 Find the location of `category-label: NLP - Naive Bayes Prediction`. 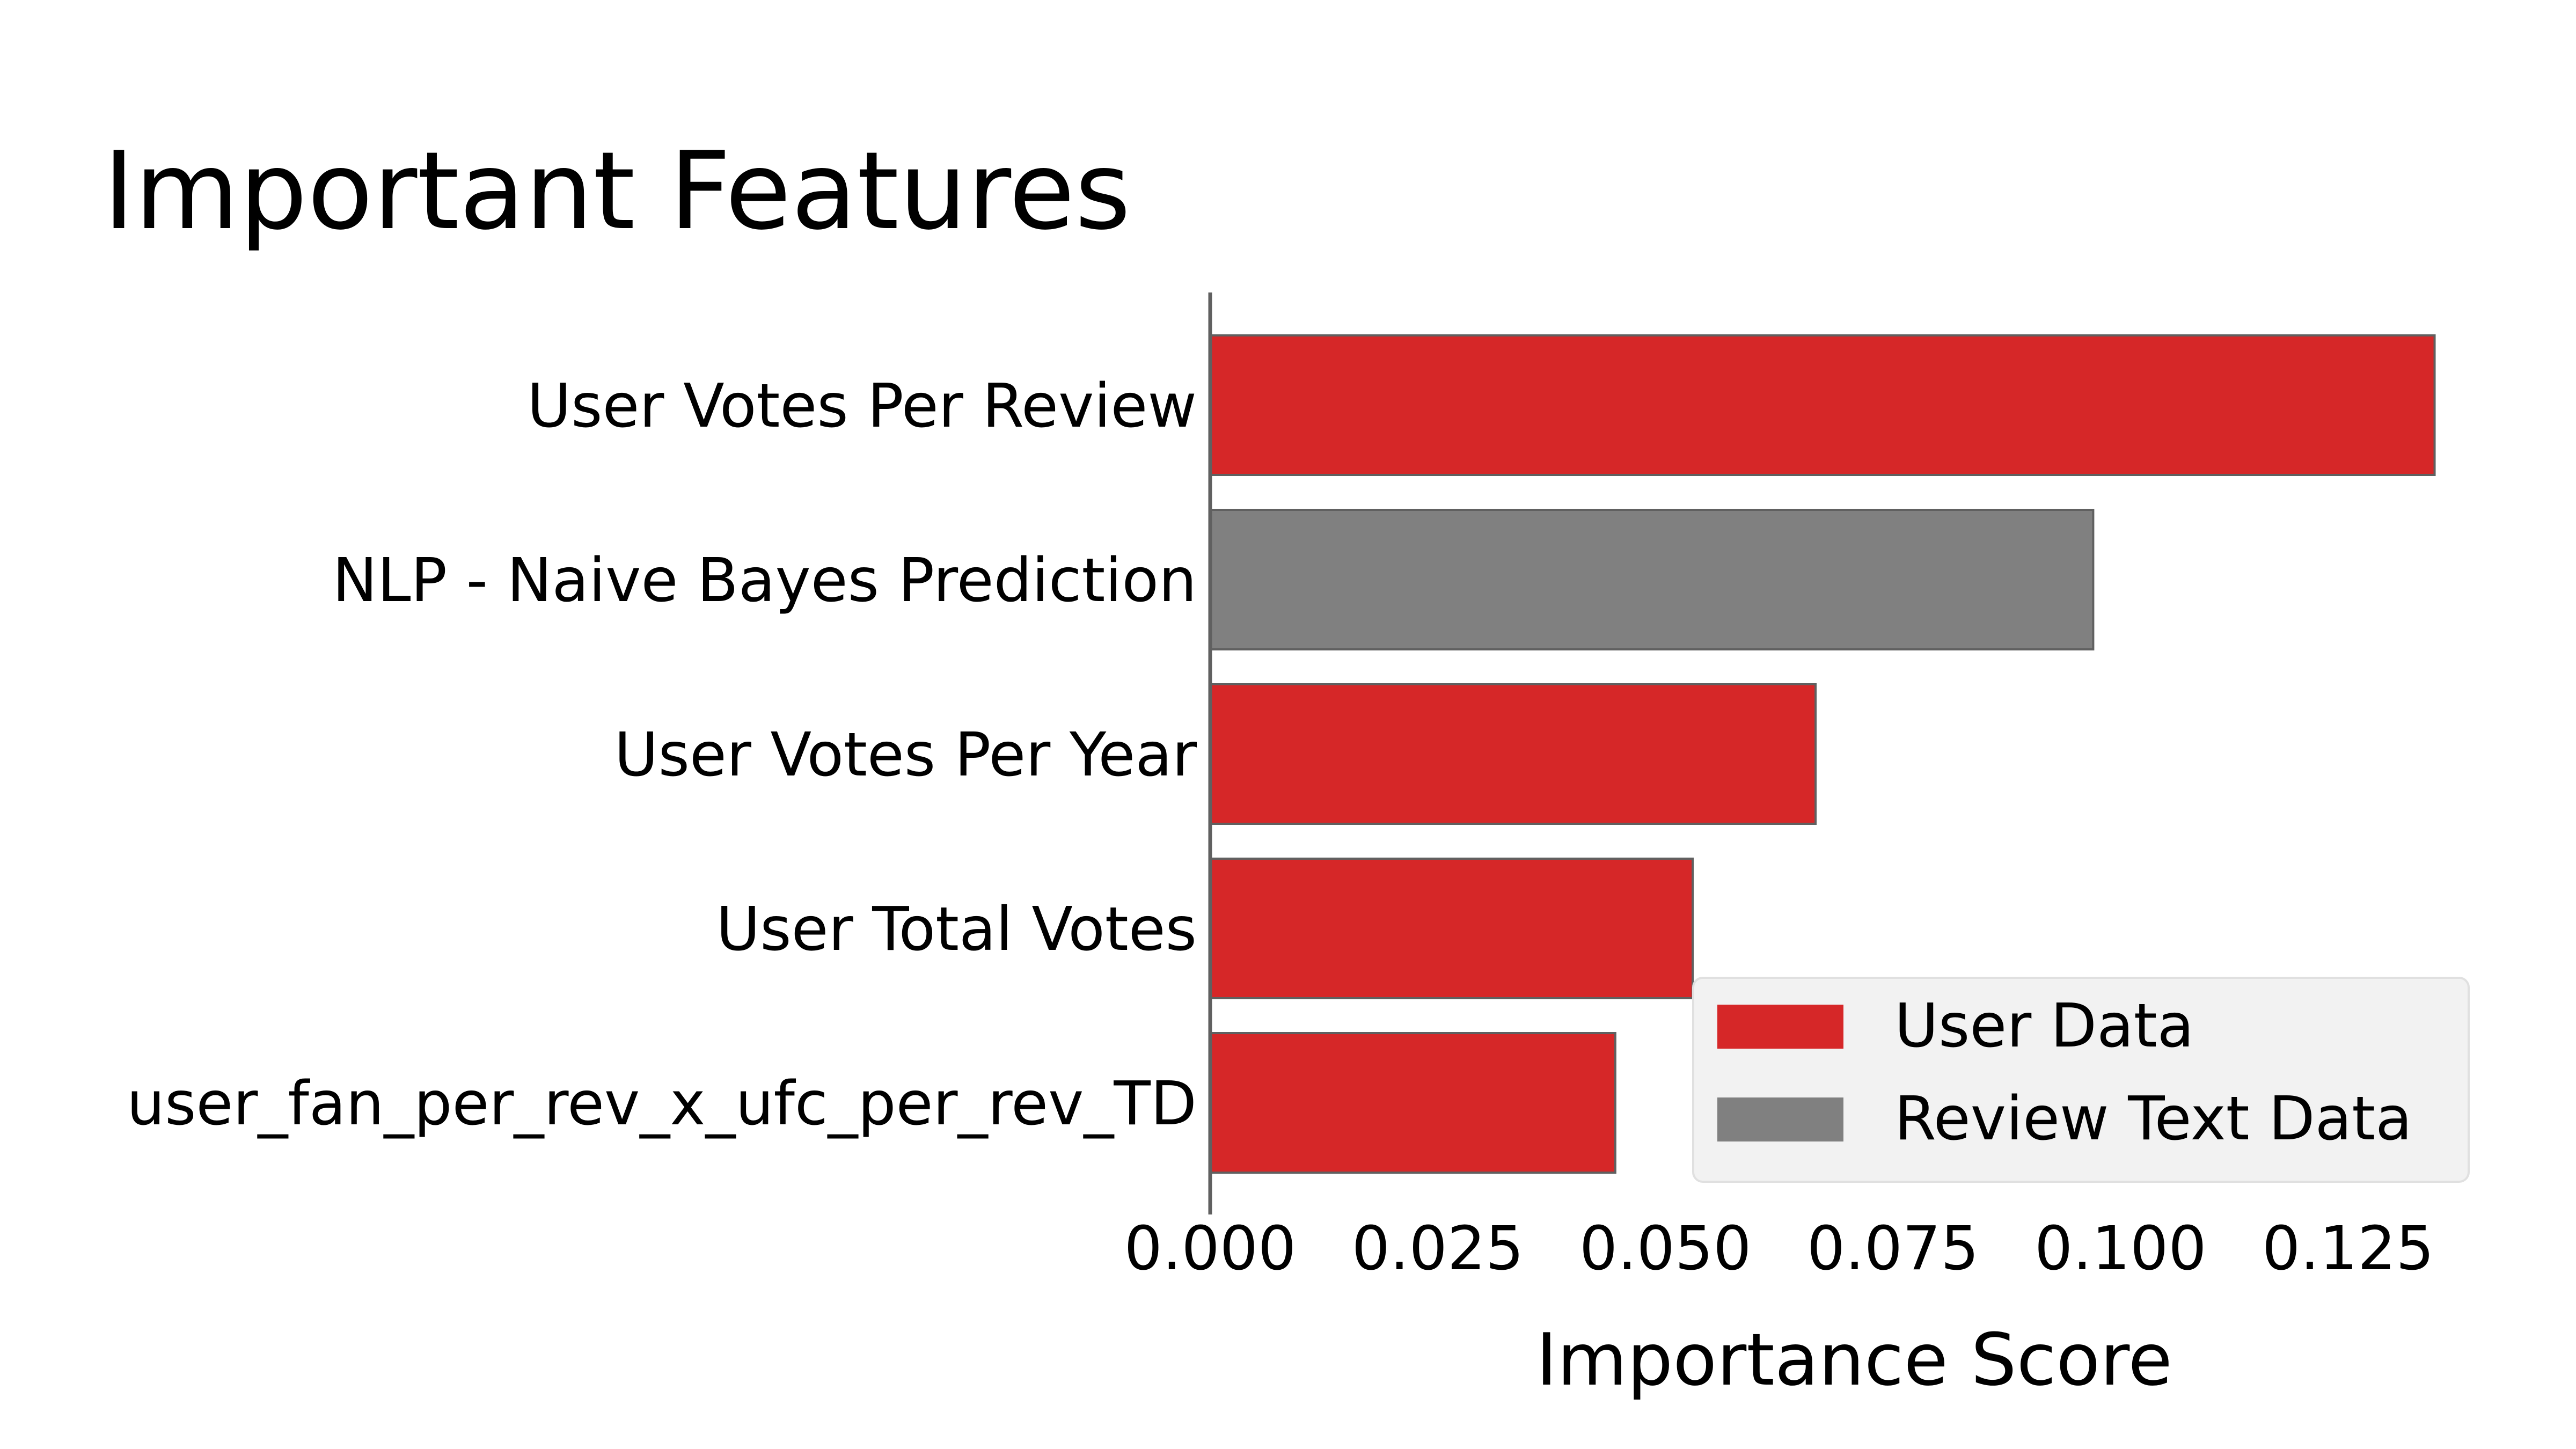

category-label: NLP - Naive Bayes Prediction is located at coordinates (764, 581).